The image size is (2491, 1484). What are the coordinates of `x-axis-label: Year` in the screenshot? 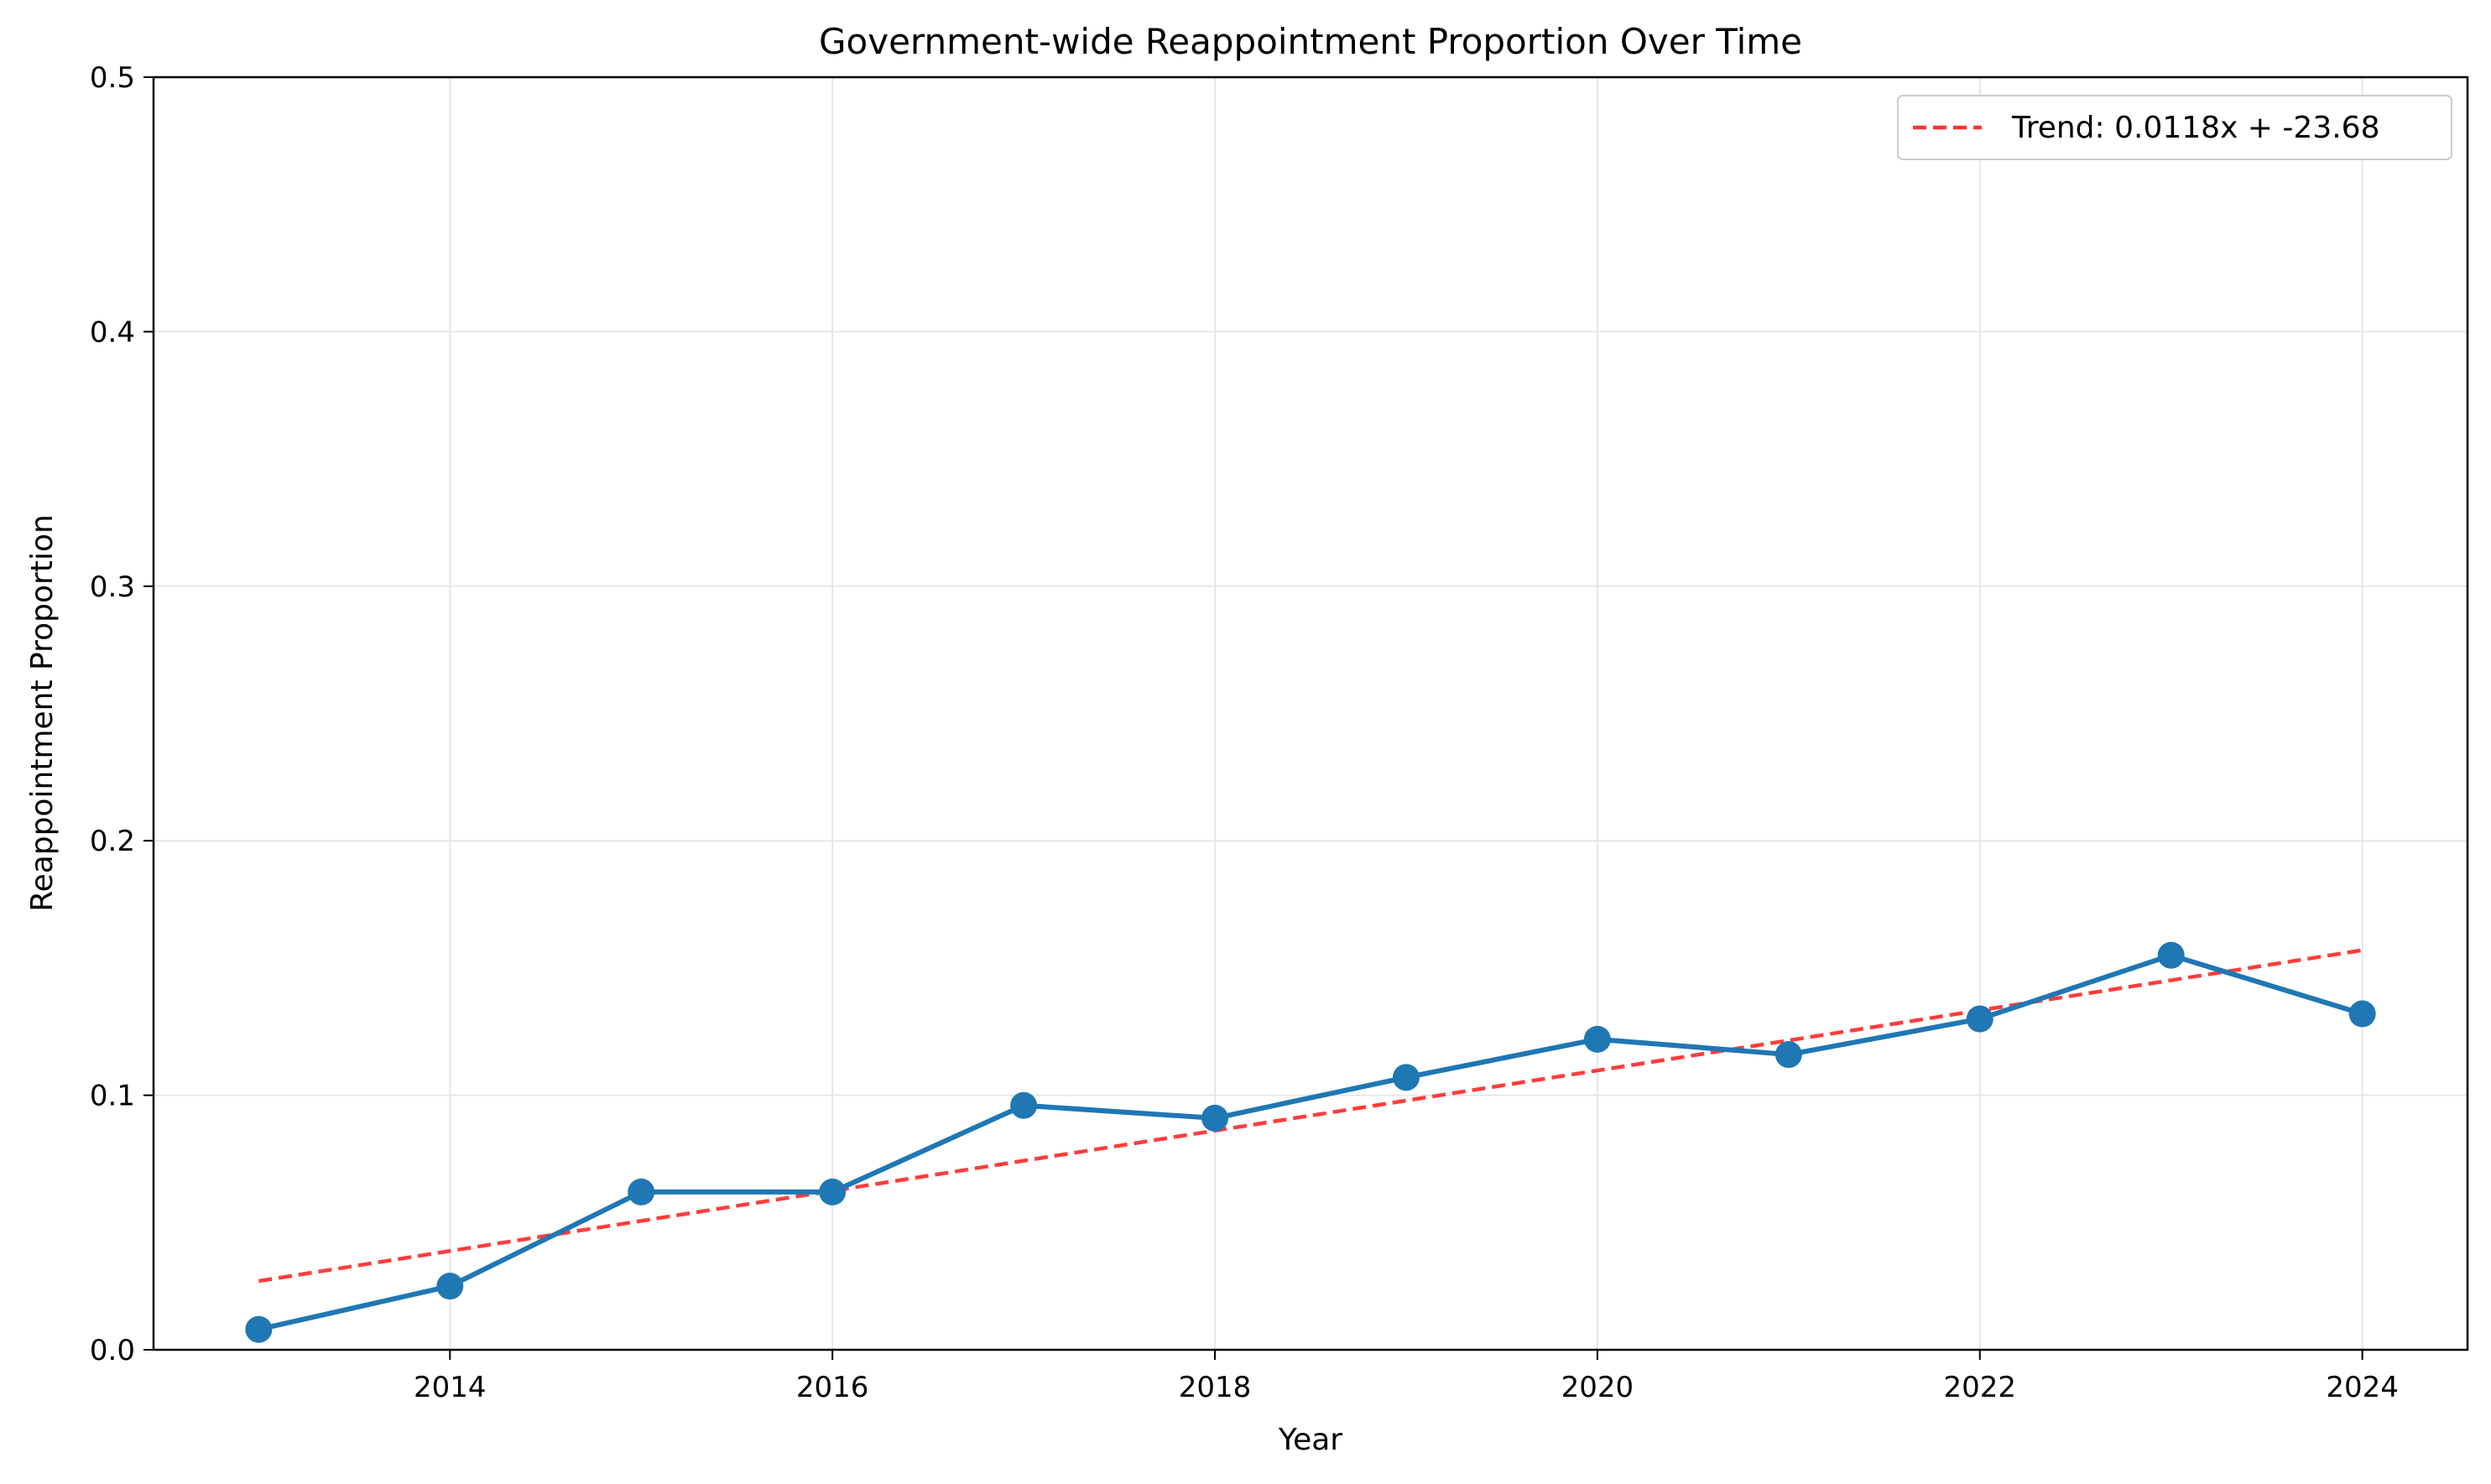 It's located at (1310, 1440).